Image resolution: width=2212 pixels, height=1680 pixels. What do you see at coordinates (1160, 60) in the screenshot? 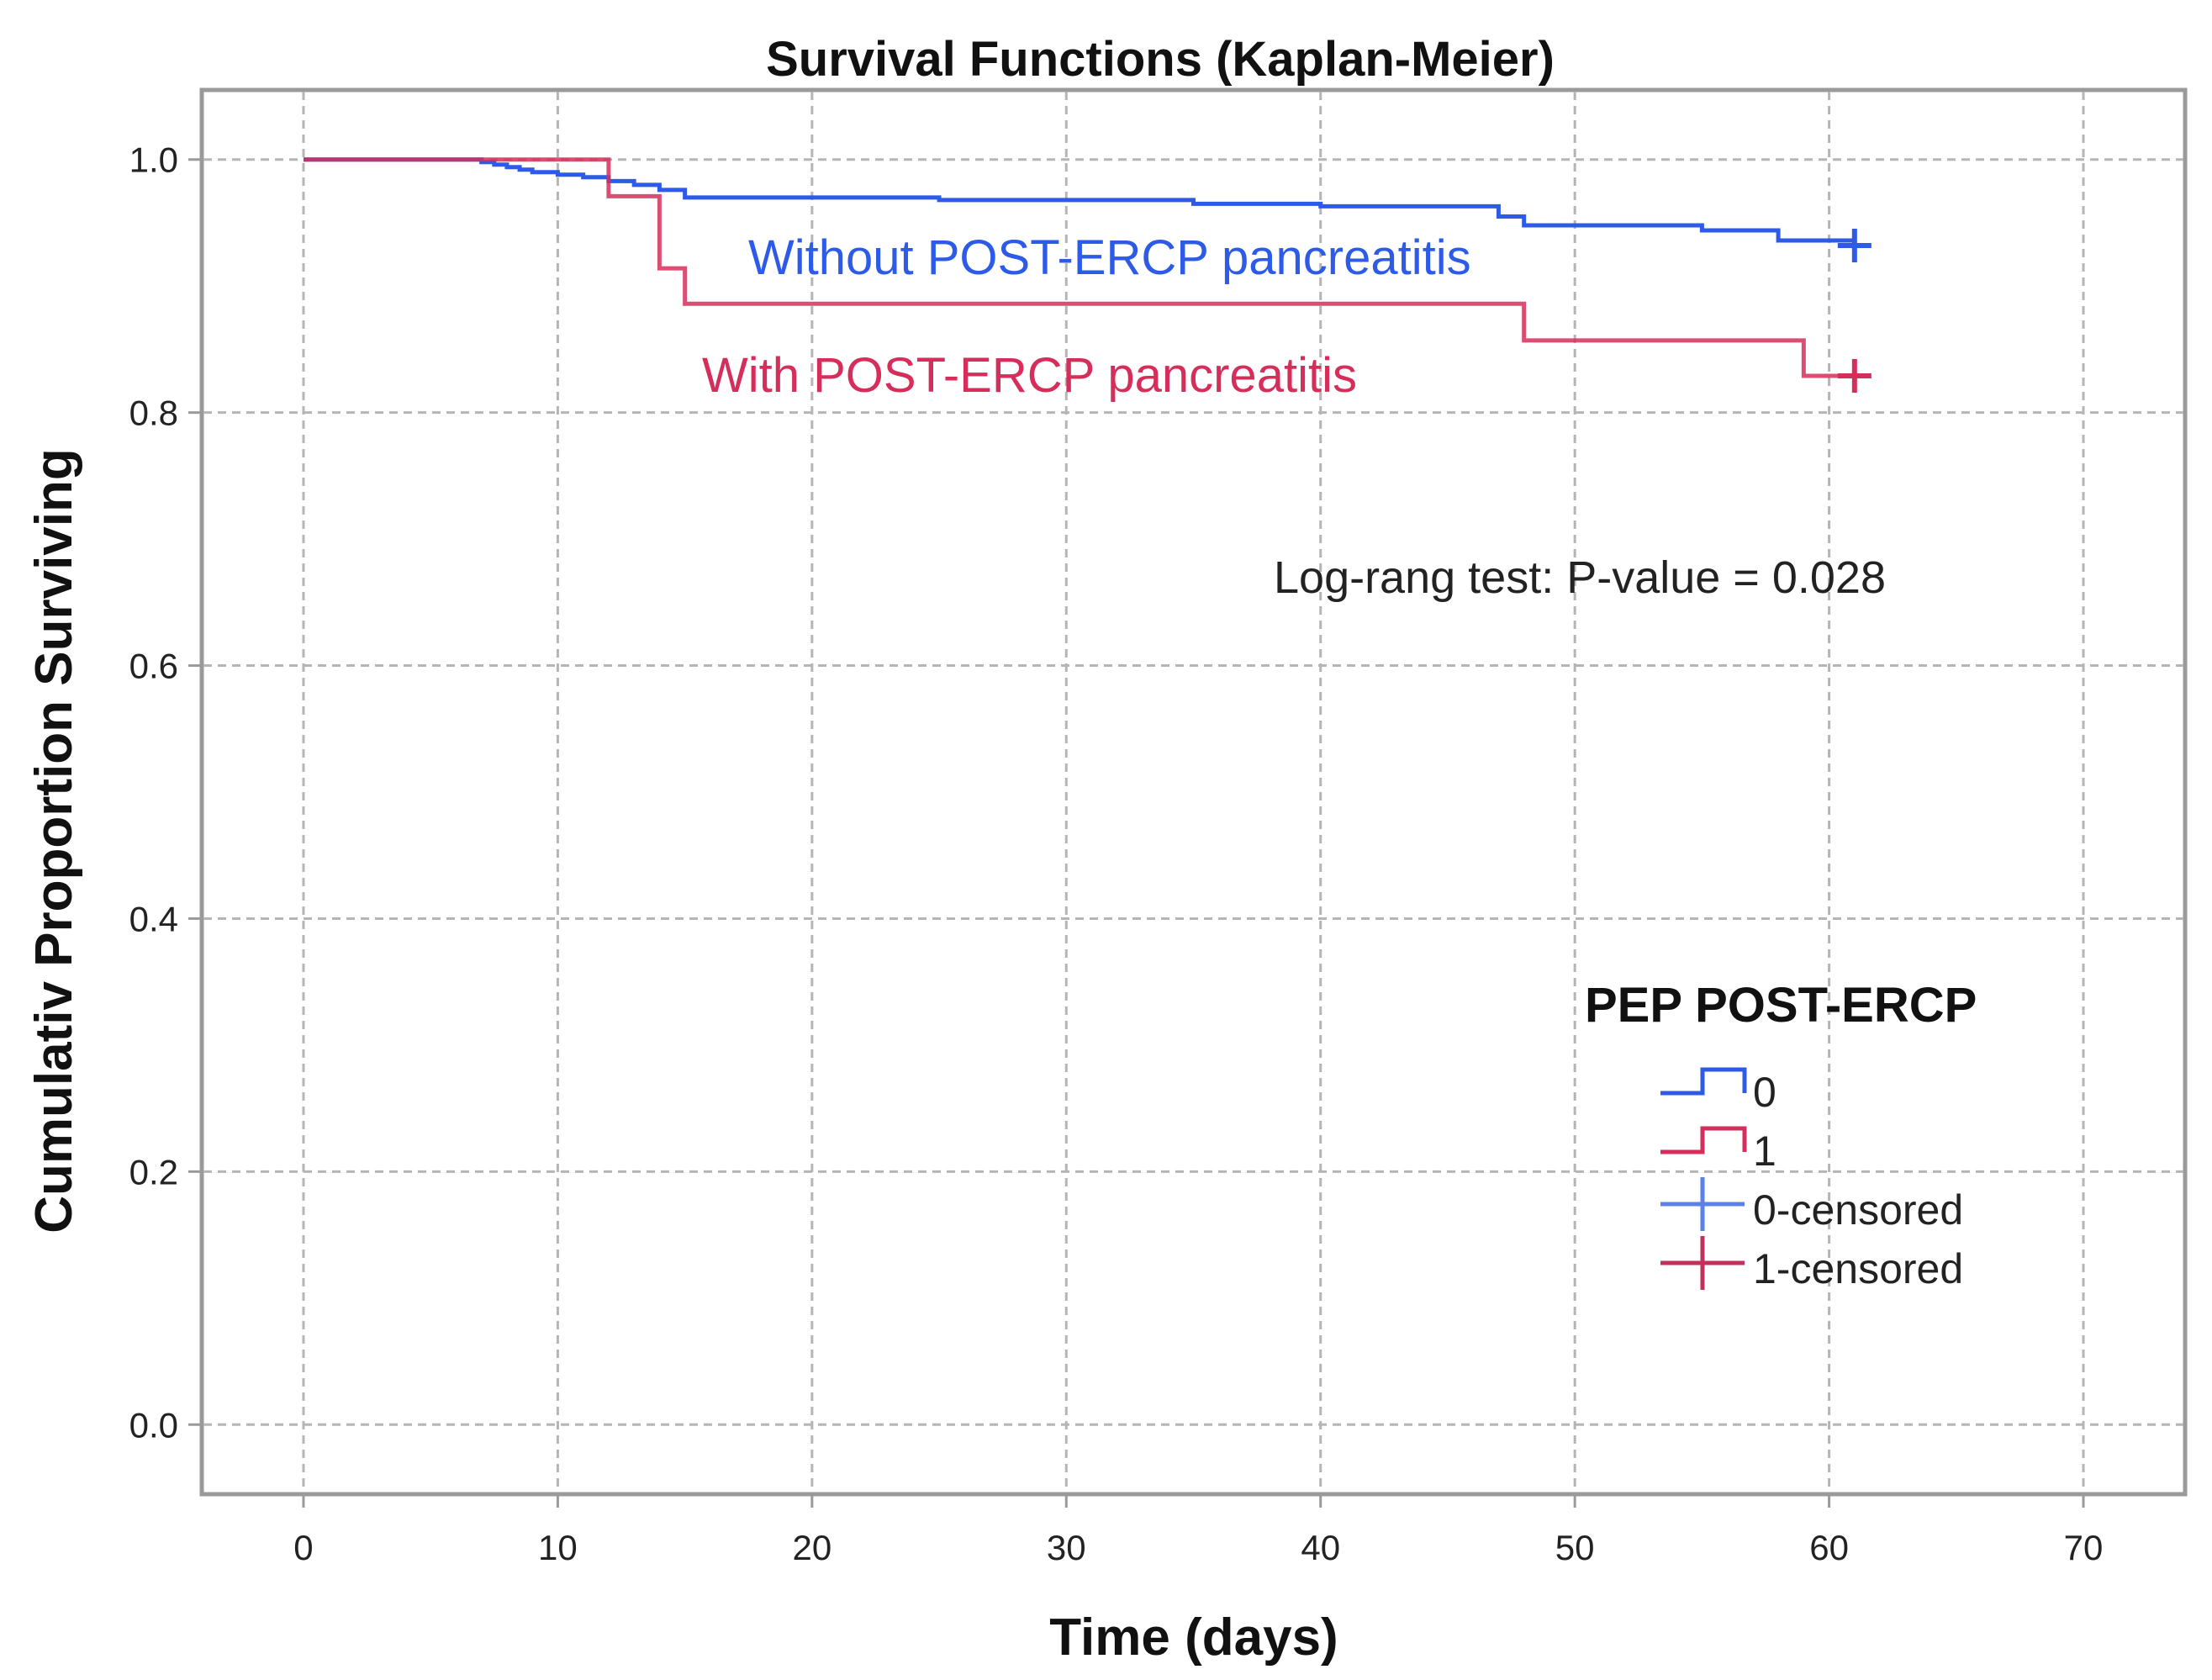
I see `chart-title: Survival Functions (Kaplan-Meier)` at bounding box center [1160, 60].